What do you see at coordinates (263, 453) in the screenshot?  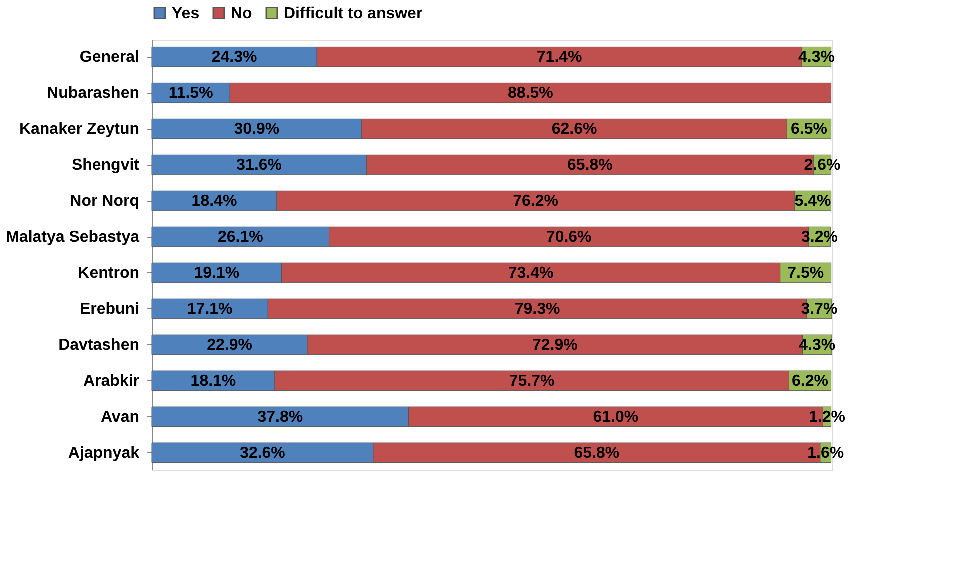 I see `data-label: 32.6%` at bounding box center [263, 453].